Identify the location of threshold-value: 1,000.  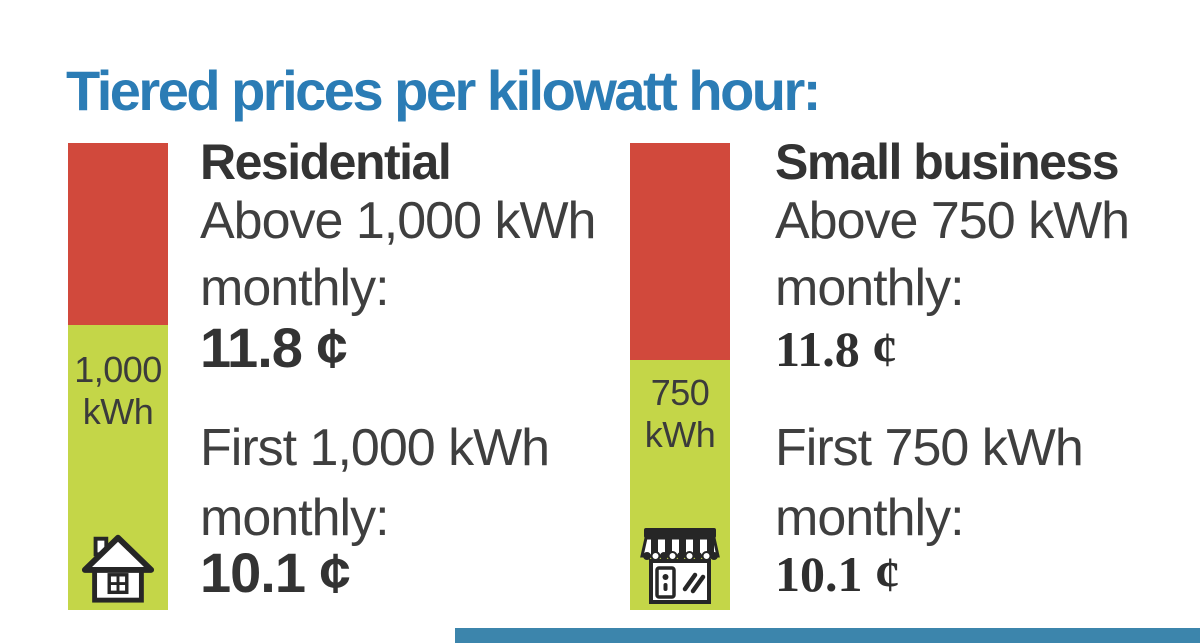
(118, 369).